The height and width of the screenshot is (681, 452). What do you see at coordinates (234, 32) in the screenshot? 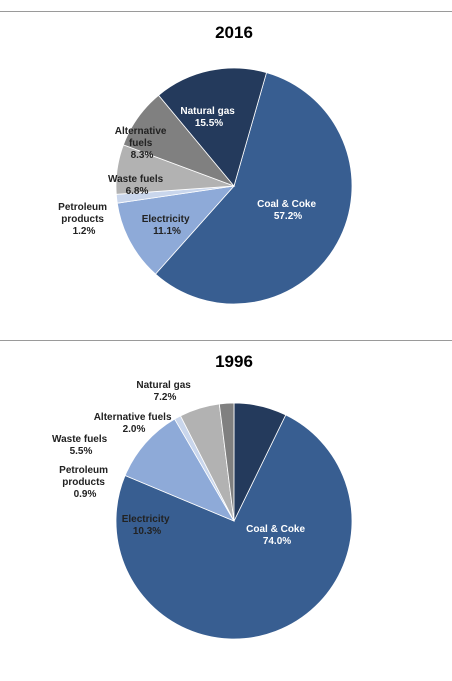
I see `chart-title: 2016` at bounding box center [234, 32].